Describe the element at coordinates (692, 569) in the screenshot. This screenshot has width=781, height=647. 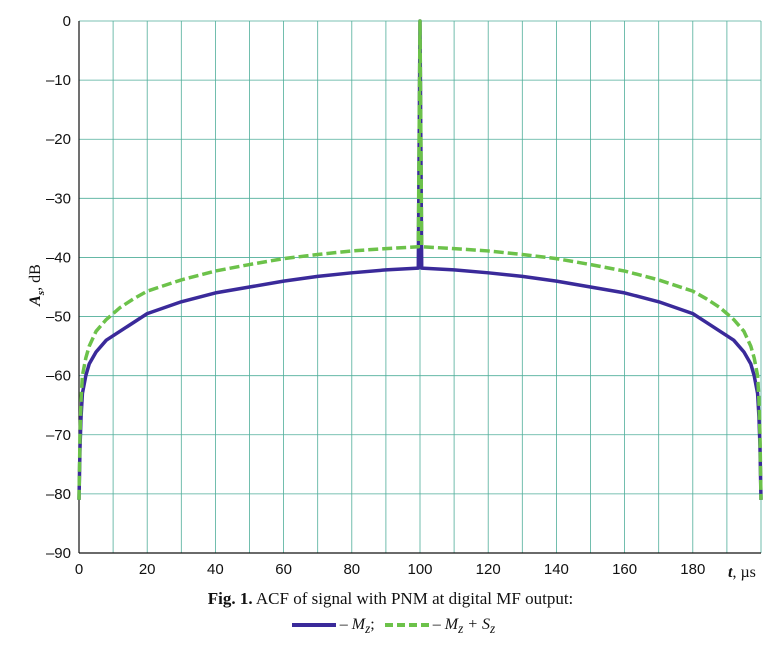
I see `x-tick-label: 180` at that location.